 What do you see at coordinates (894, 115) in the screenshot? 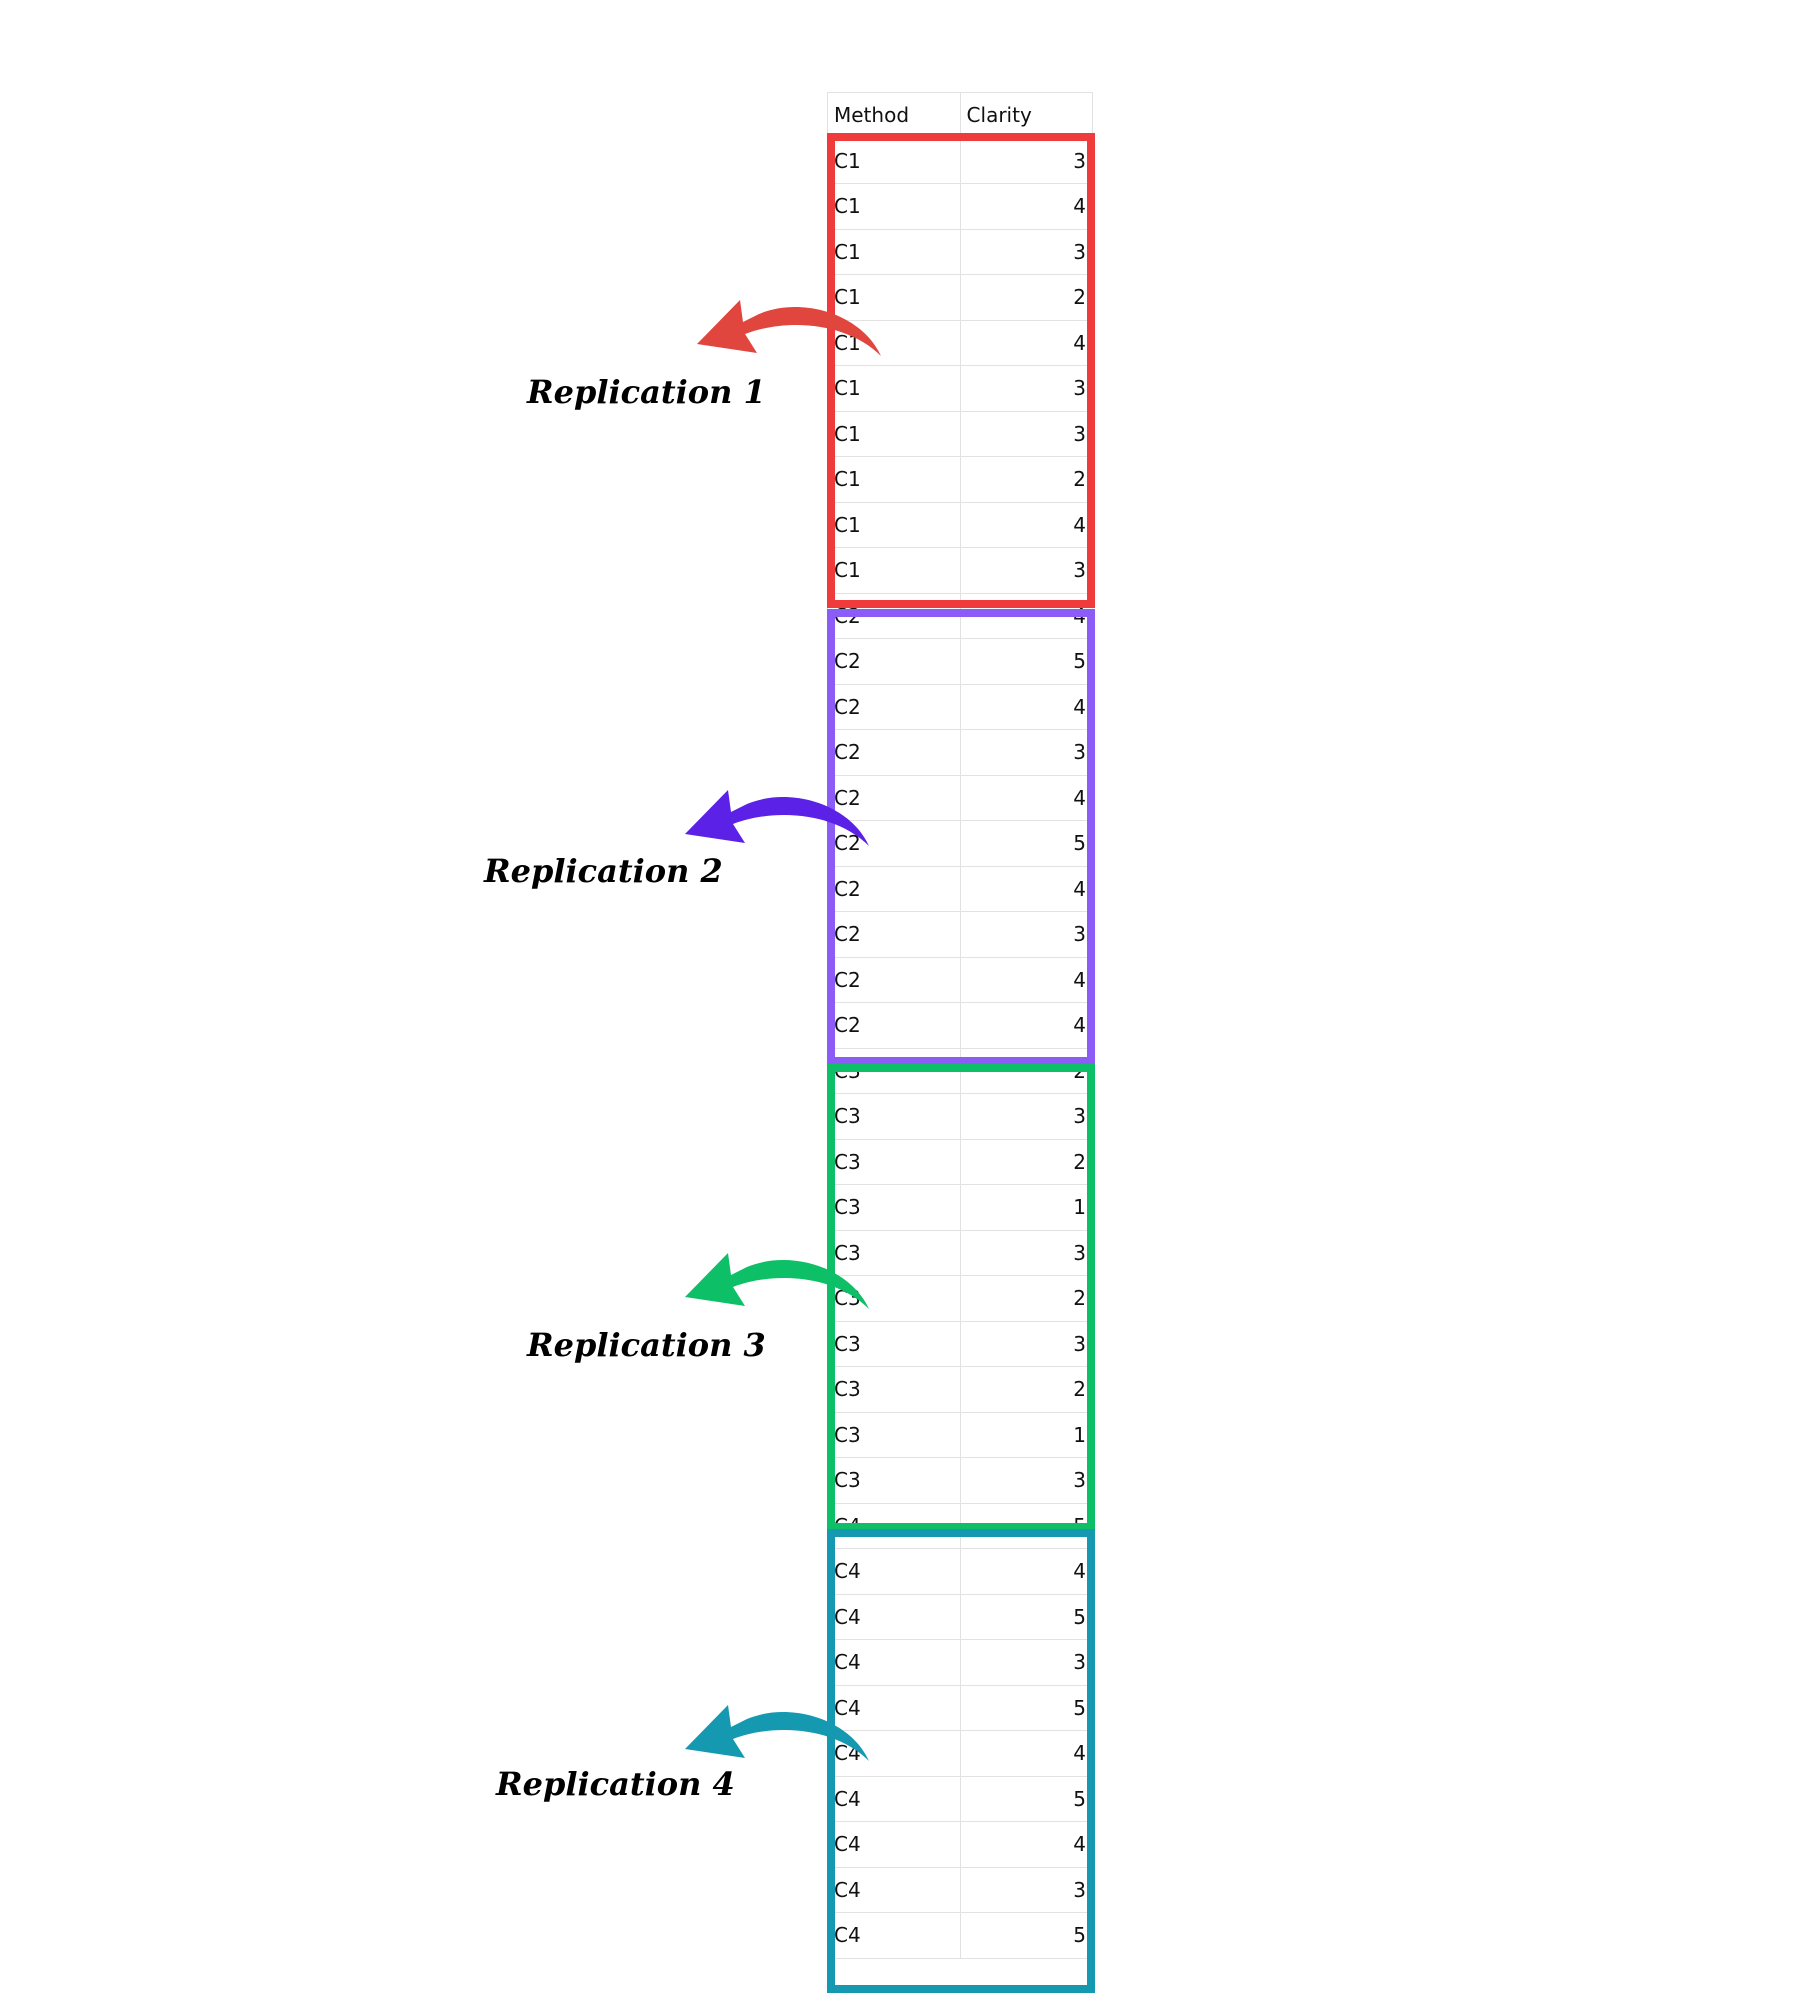
I see `header-method: Method` at bounding box center [894, 115].